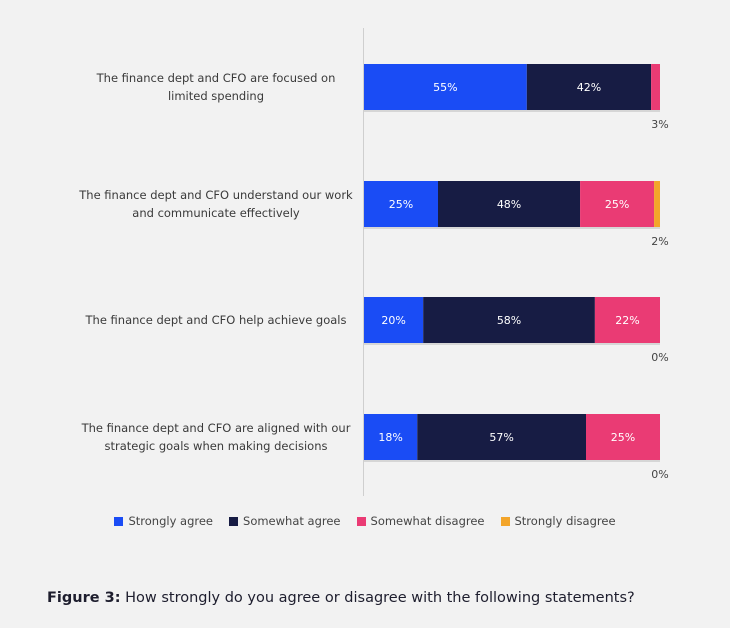  Describe the element at coordinates (659, 124) in the screenshot. I see `outside-value-label: 3%` at that location.